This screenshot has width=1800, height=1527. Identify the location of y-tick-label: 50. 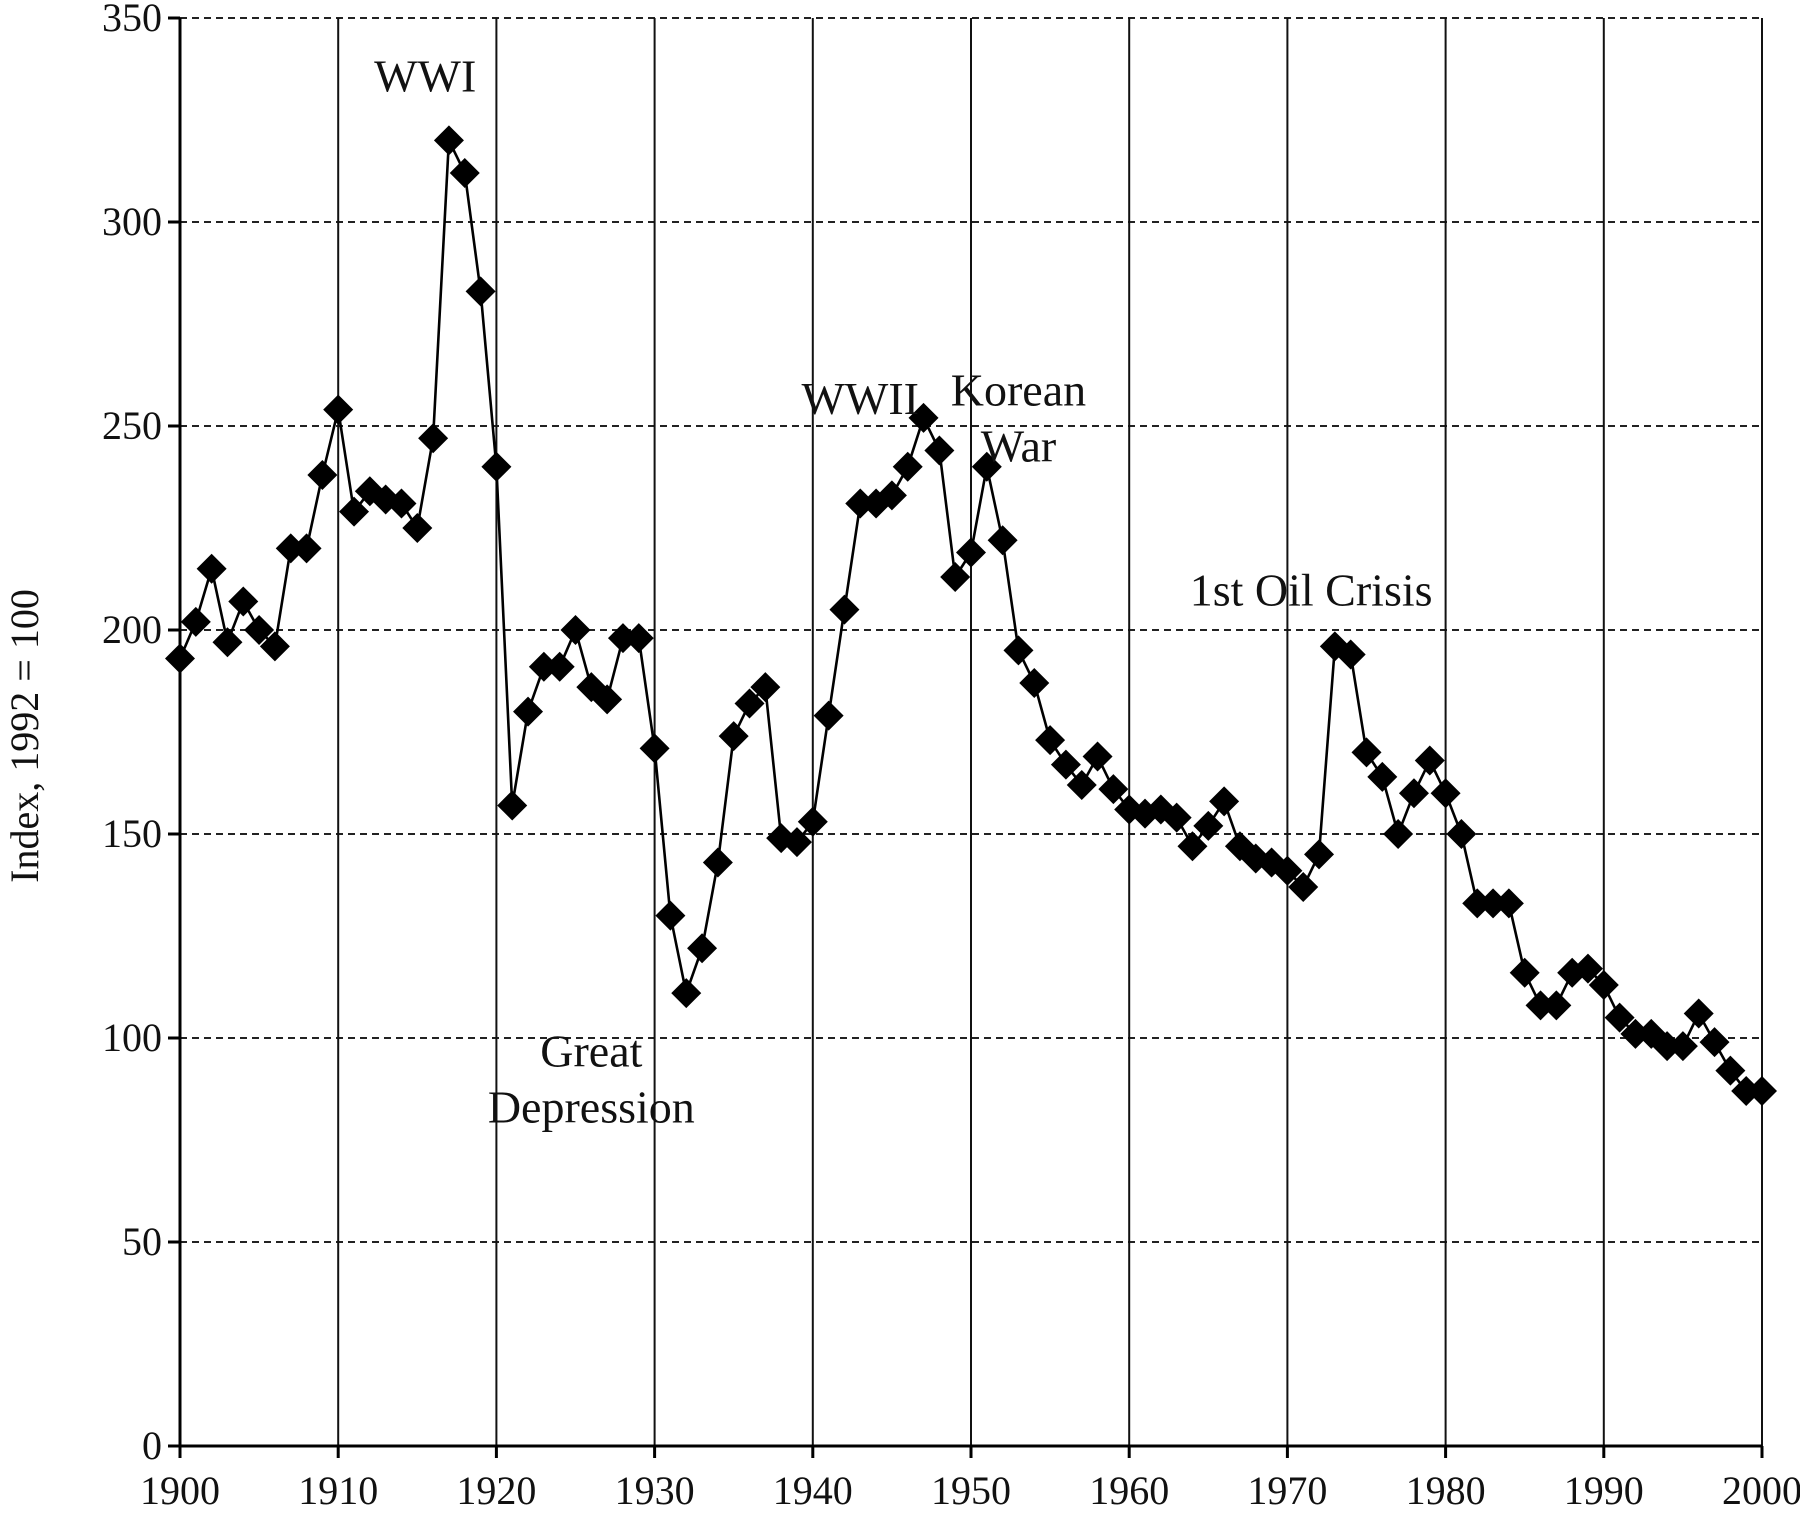
(142, 1241).